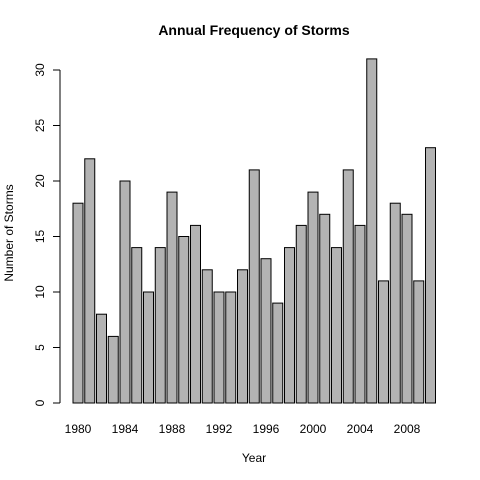  I want to click on x-tick-label: 1996, so click(266, 429).